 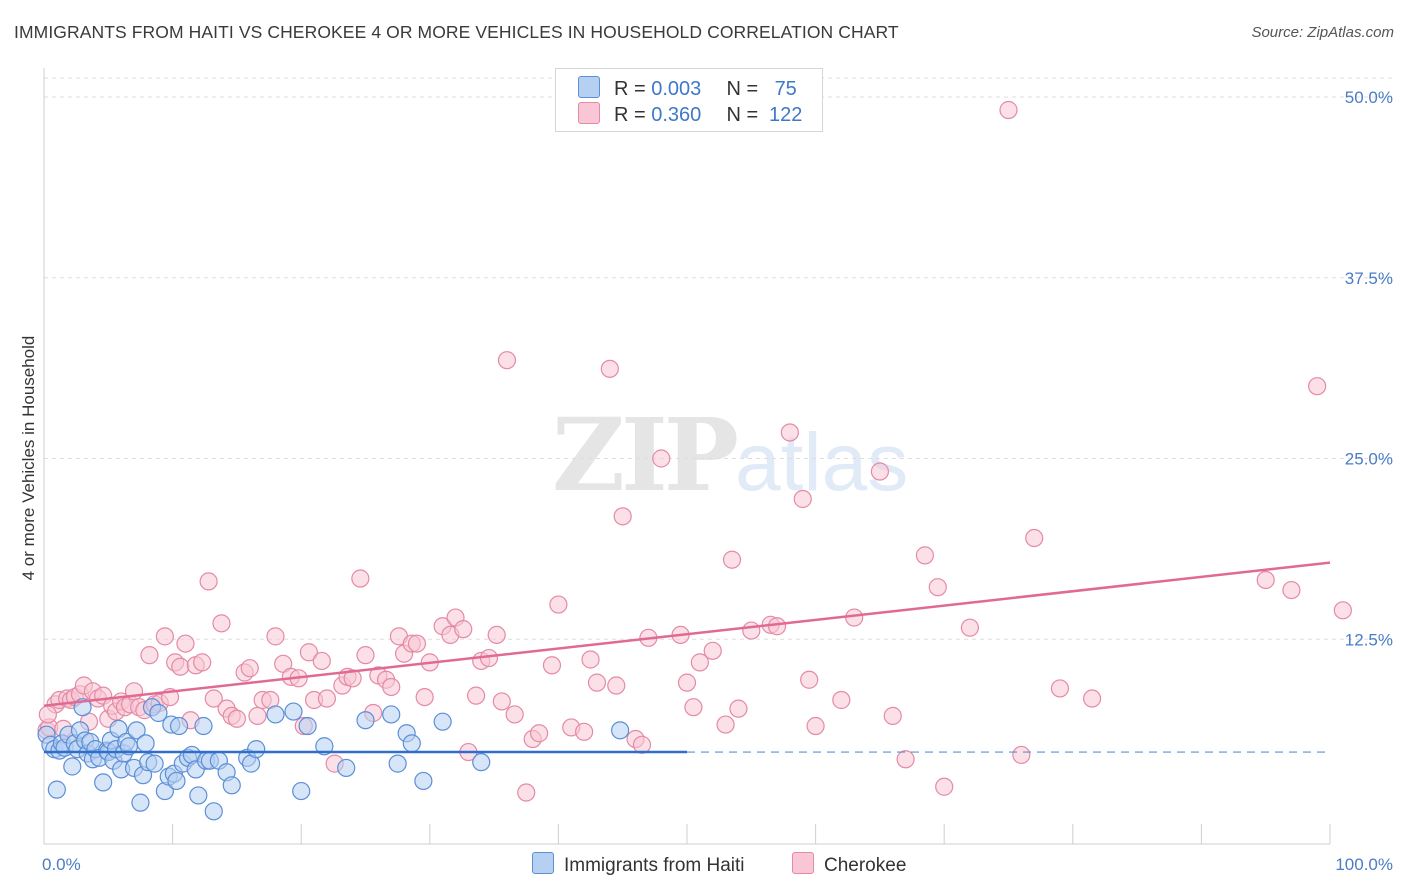 I want to click on x-tick-label-min: 0.0%, so click(x=61, y=864).